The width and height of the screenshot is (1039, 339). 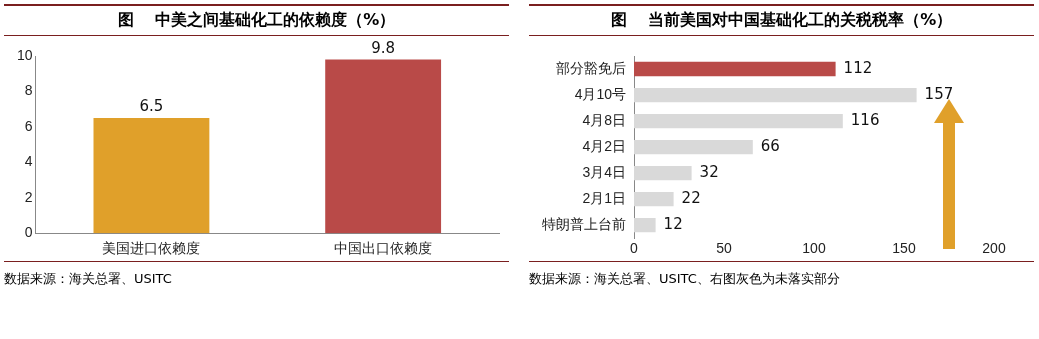 I want to click on y-tick-label: 4月8日, so click(x=604, y=119).